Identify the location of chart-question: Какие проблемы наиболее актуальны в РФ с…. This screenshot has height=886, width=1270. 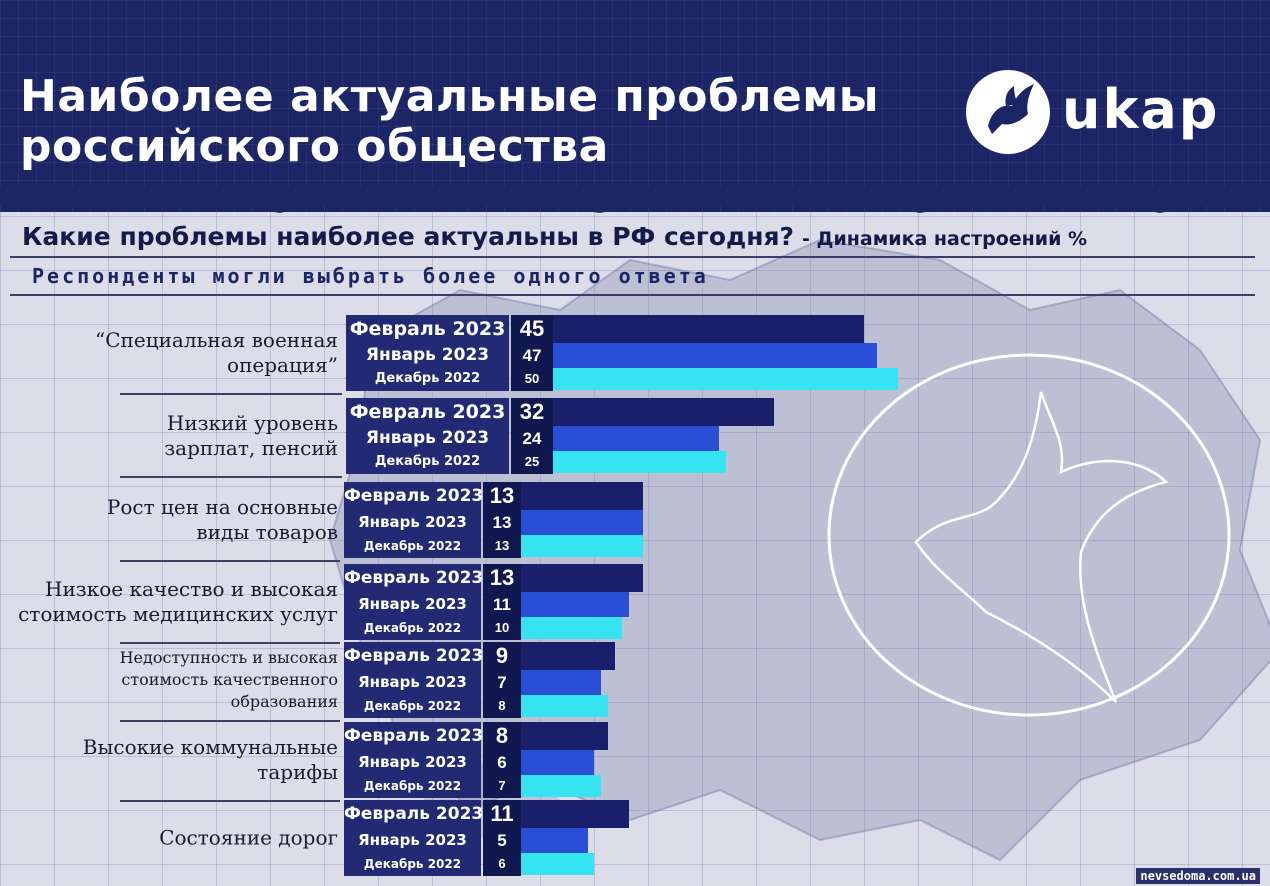
(554, 236).